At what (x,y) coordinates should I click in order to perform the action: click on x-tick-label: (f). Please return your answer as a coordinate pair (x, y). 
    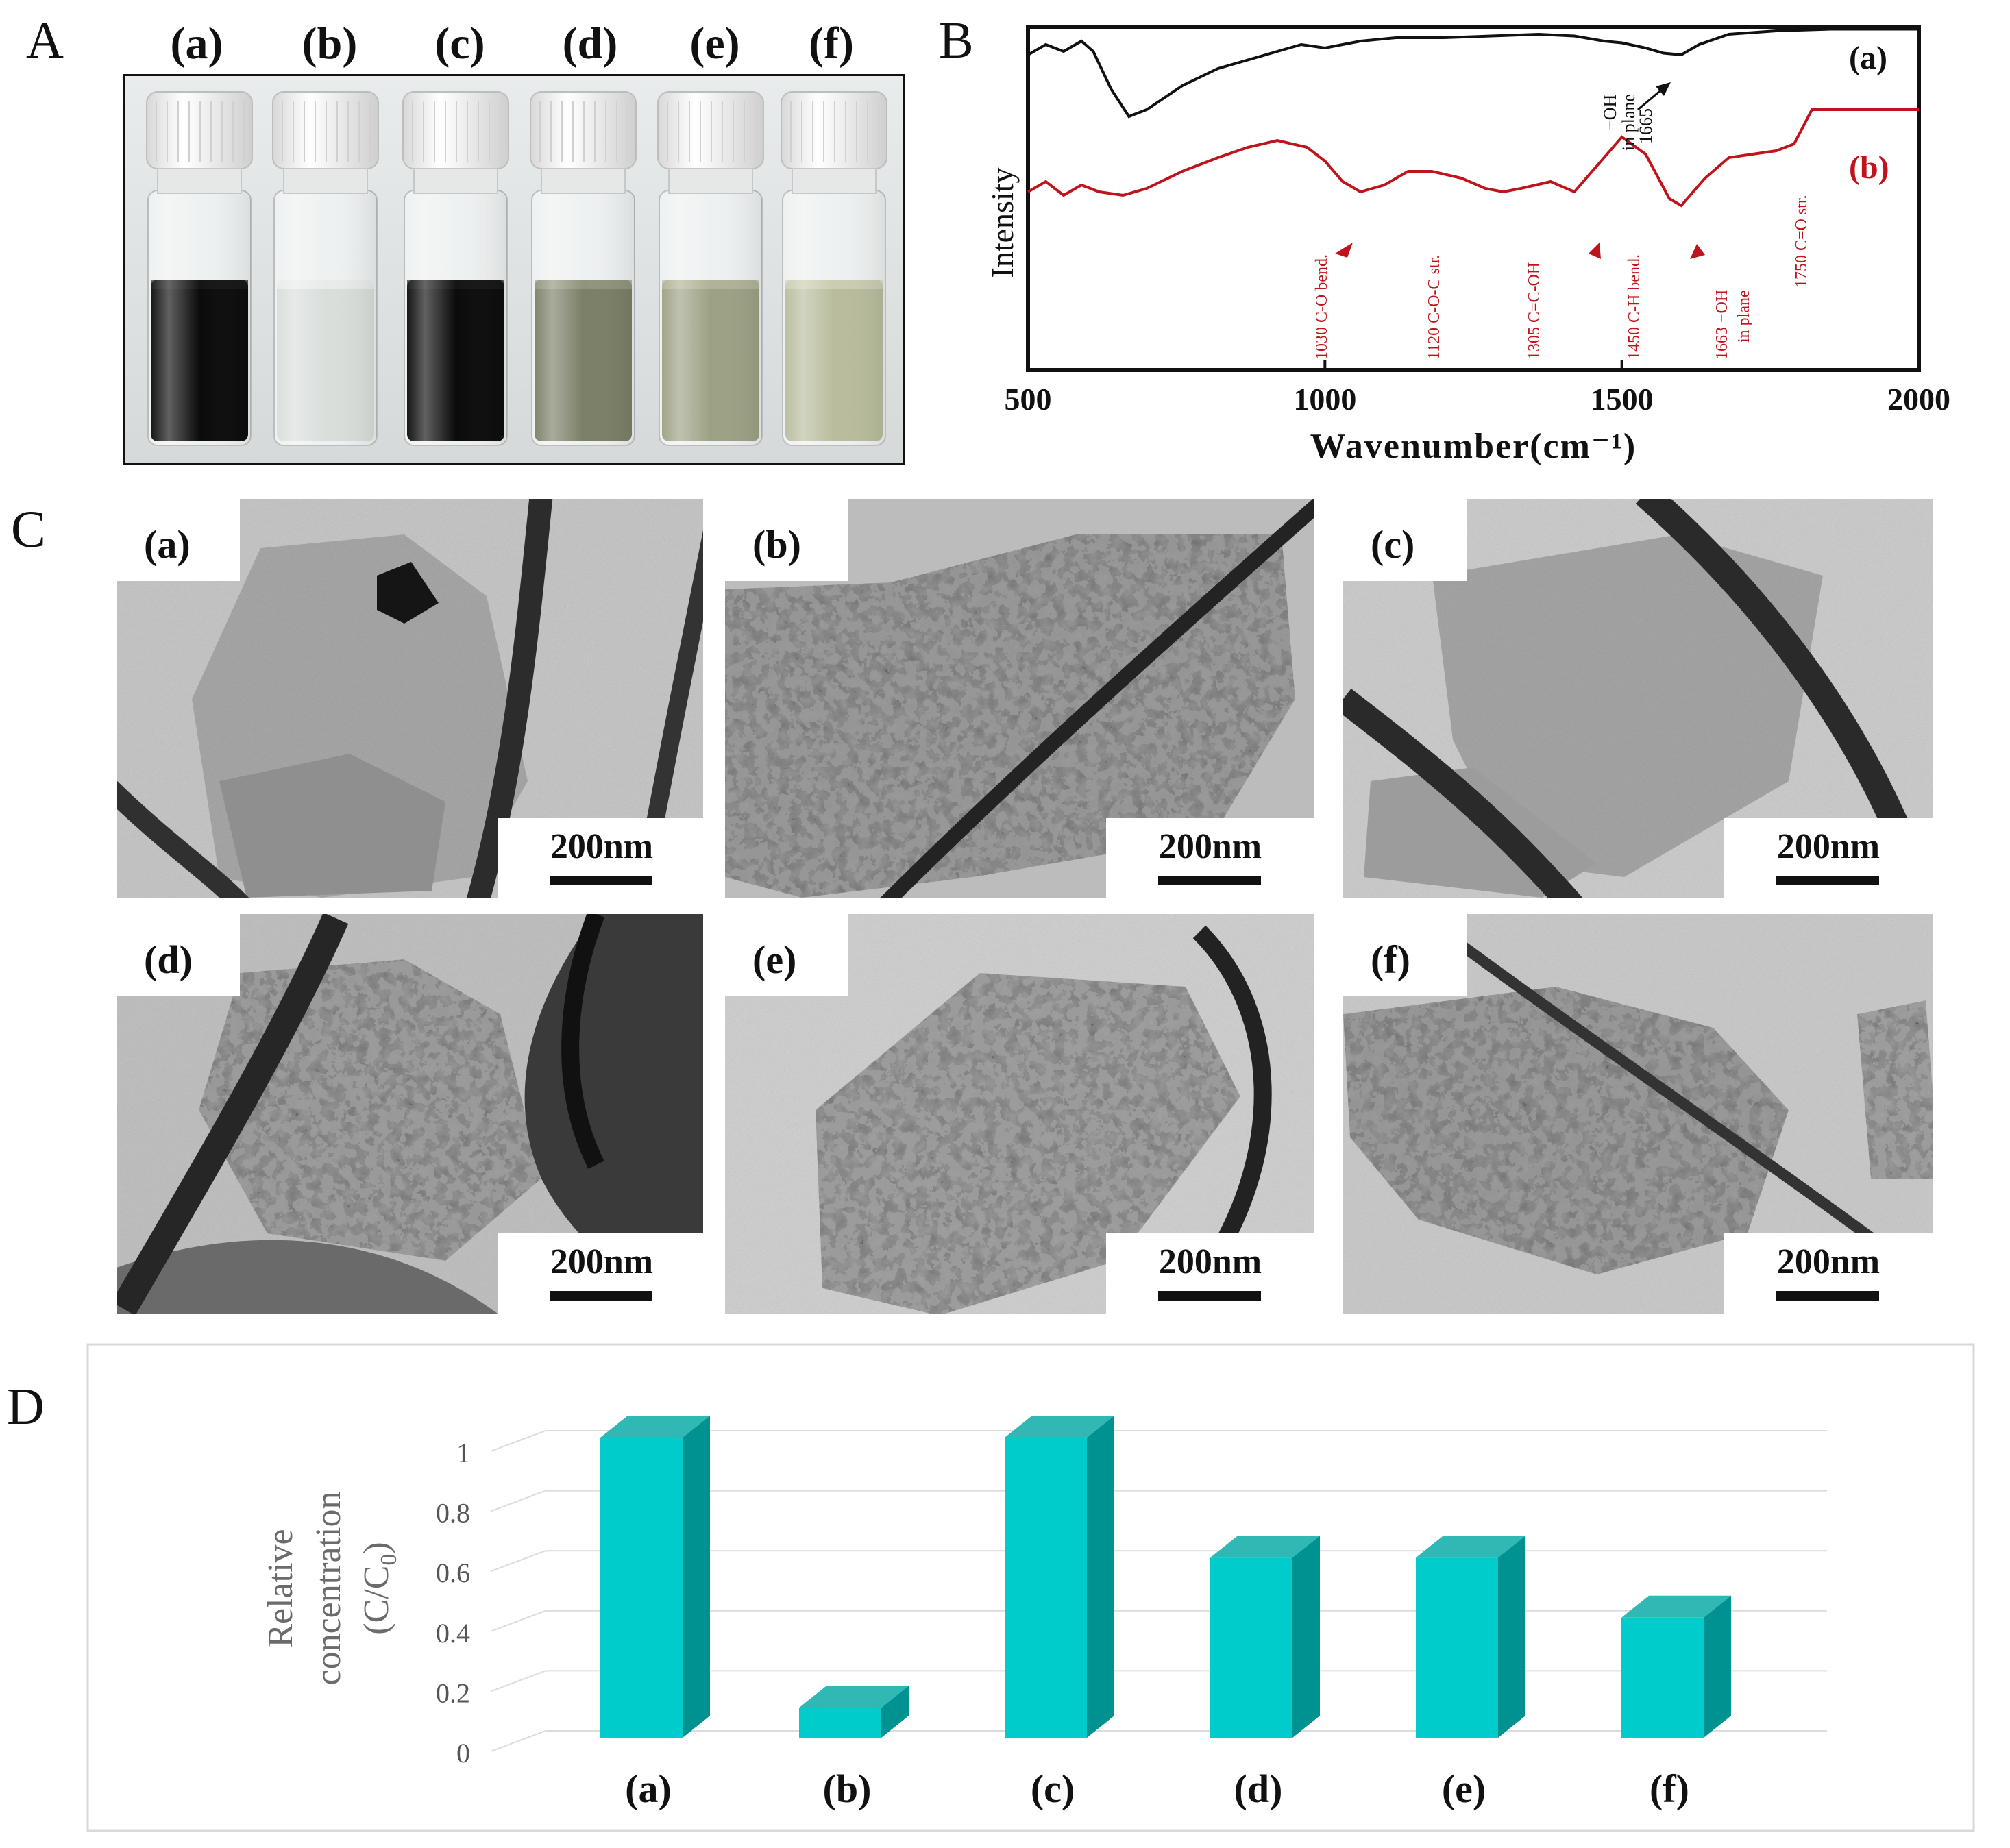
    Looking at the image, I should click on (1670, 1788).